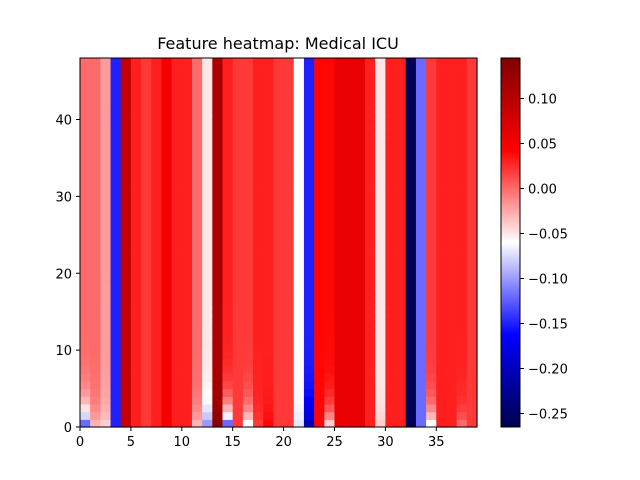 The image size is (640, 480). I want to click on x-tick-label: 25, so click(334, 442).